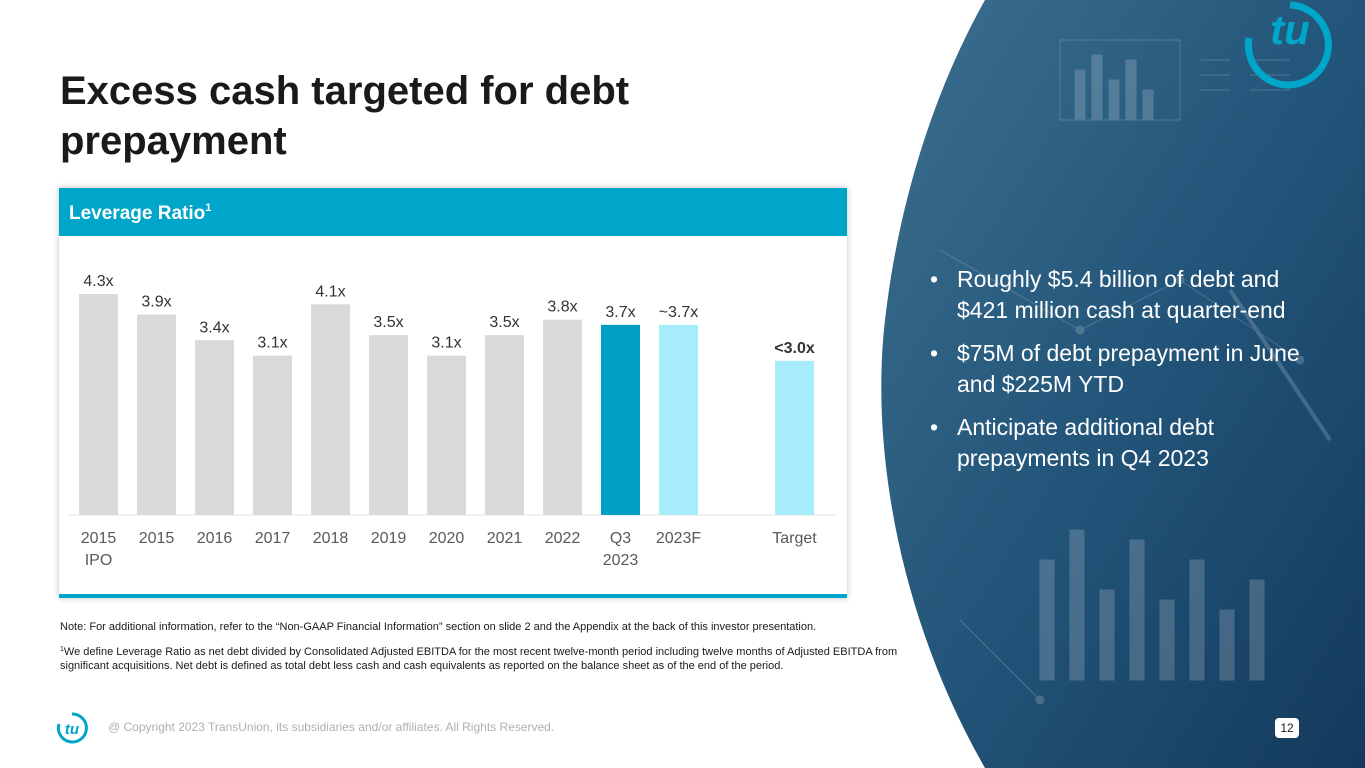  Describe the element at coordinates (140, 213) in the screenshot. I see `panel-title: Leverage Ratio1` at that location.